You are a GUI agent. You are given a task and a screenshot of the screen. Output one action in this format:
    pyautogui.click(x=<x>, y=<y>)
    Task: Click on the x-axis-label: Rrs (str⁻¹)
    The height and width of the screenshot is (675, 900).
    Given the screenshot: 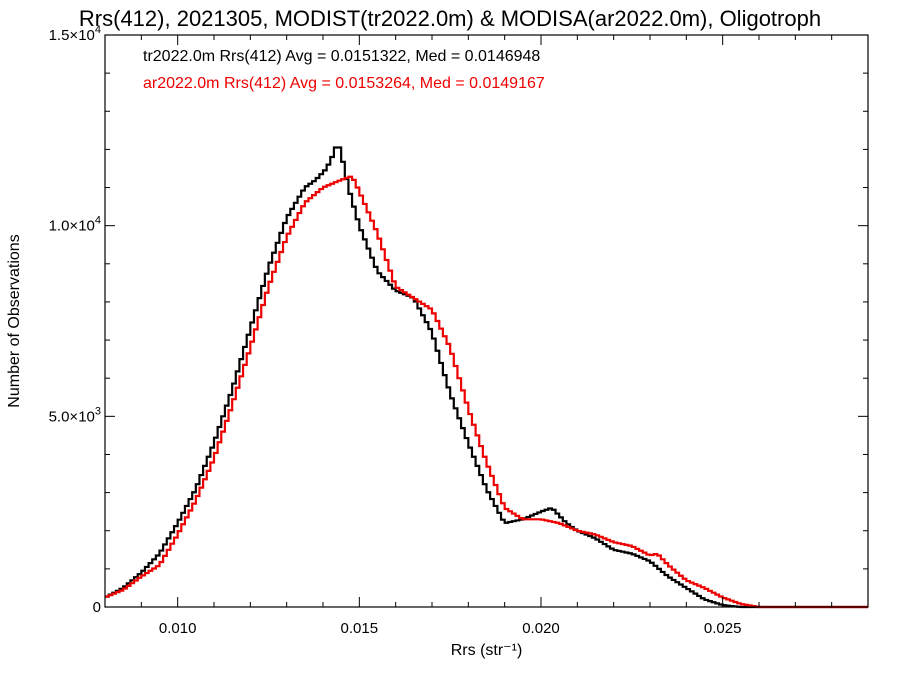 What is the action you would take?
    pyautogui.click(x=487, y=650)
    